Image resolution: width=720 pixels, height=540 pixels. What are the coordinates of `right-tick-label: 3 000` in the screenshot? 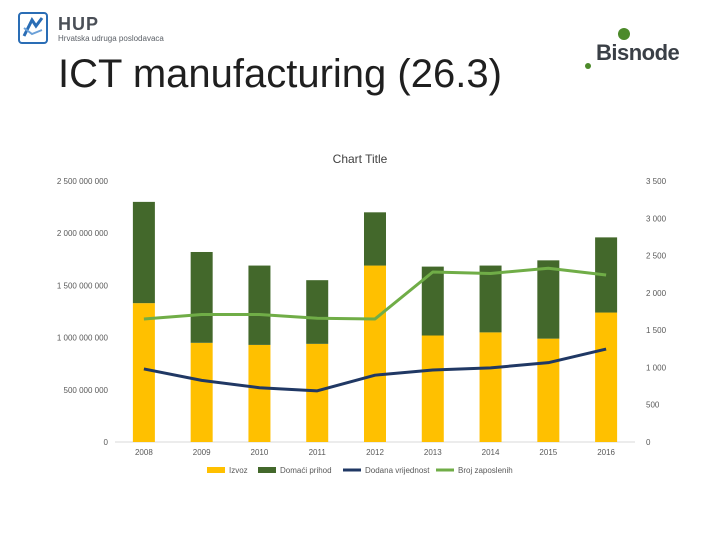 It's located at (656, 218).